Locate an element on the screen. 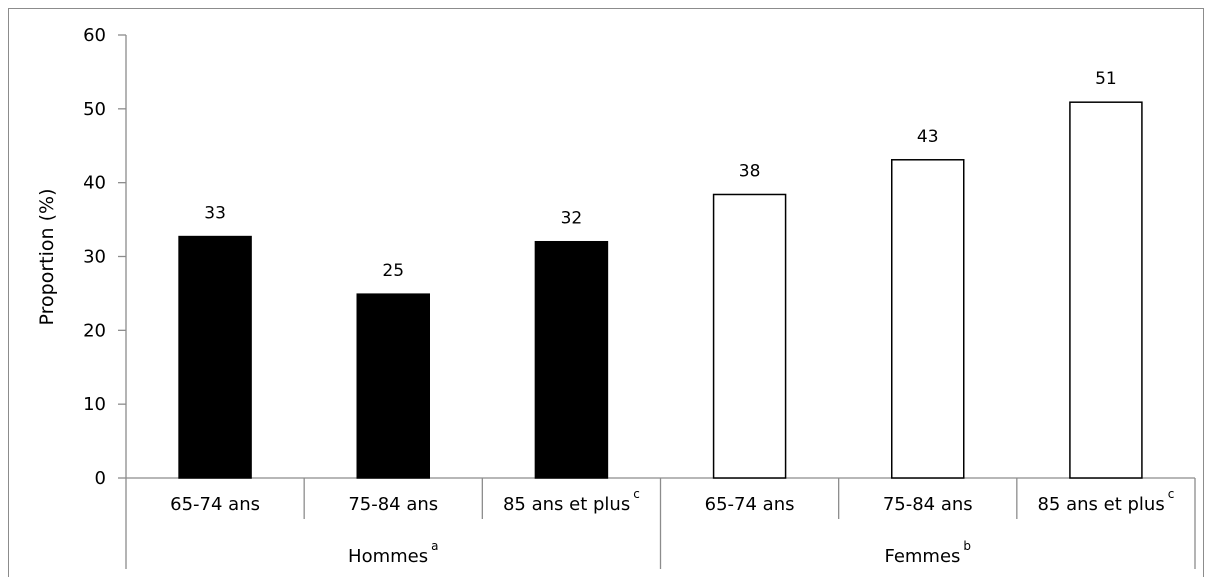 This screenshot has height=579, width=1214. data-label: 51 is located at coordinates (1106, 79).